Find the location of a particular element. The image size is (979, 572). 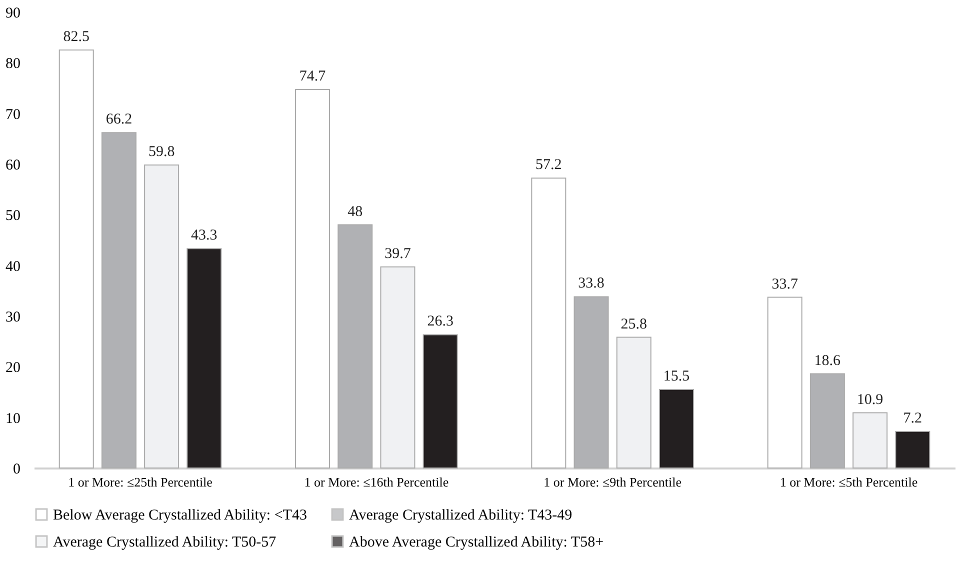

data-label: 82.5 is located at coordinates (76, 37).